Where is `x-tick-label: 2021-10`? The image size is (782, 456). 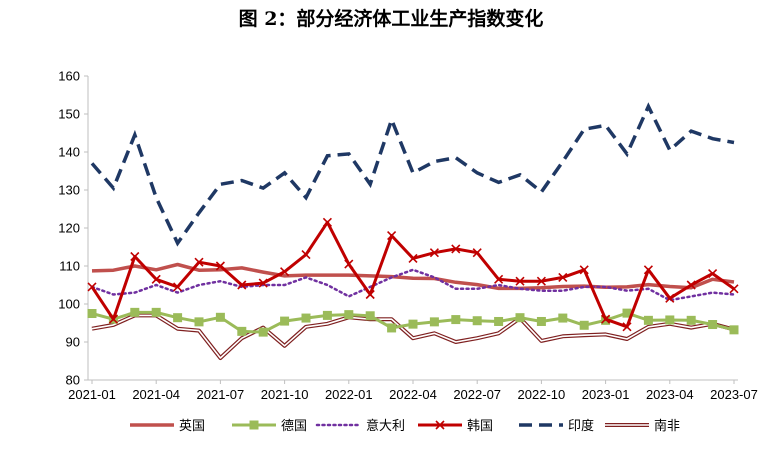 x-tick-label: 2021-10 is located at coordinates (285, 394).